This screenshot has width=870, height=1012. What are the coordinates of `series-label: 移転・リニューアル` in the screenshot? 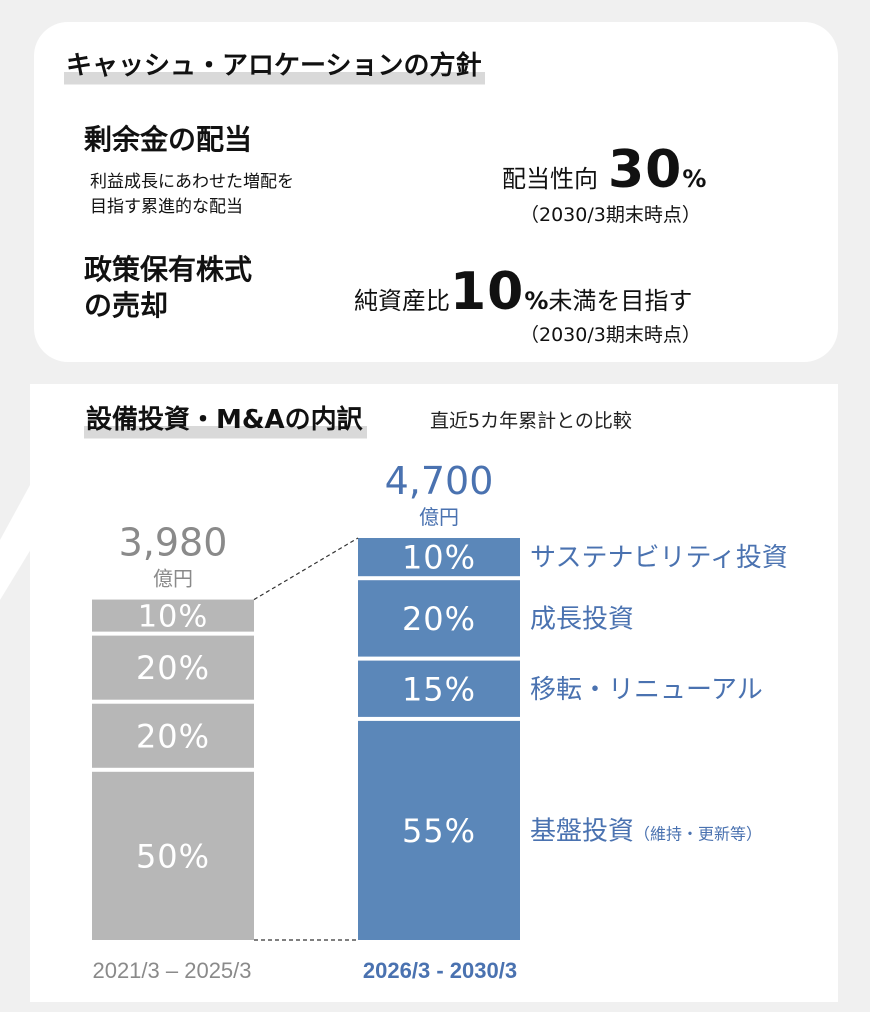 It's located at (646, 690).